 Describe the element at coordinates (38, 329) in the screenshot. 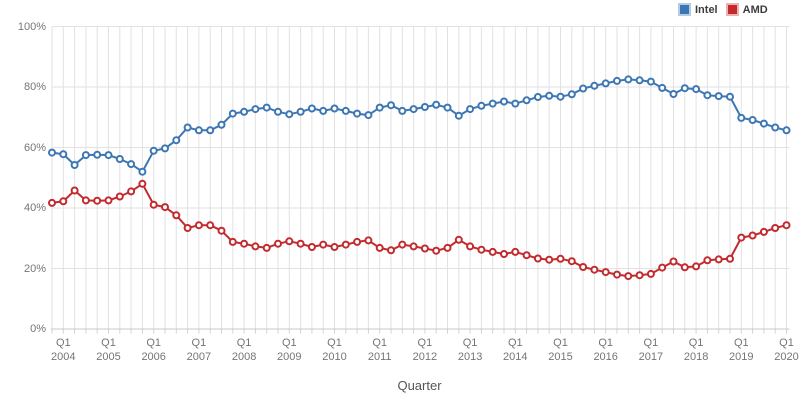

I see `y-tick-label: 0%` at that location.